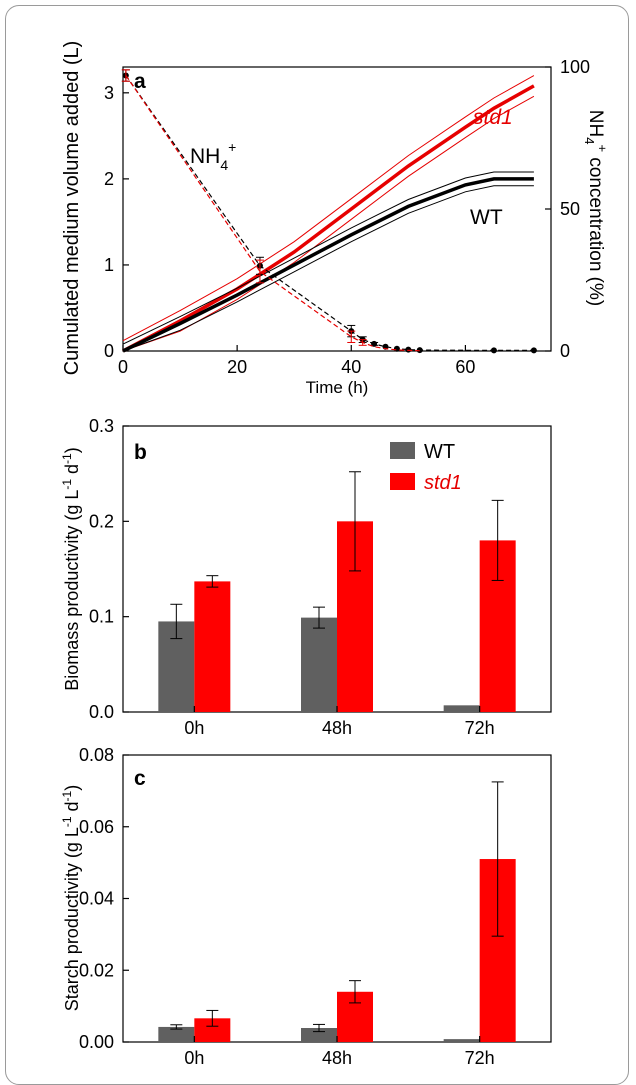 Image resolution: width=636 pixels, height=1085 pixels. I want to click on legend-wt-label: WT, so click(439, 452).